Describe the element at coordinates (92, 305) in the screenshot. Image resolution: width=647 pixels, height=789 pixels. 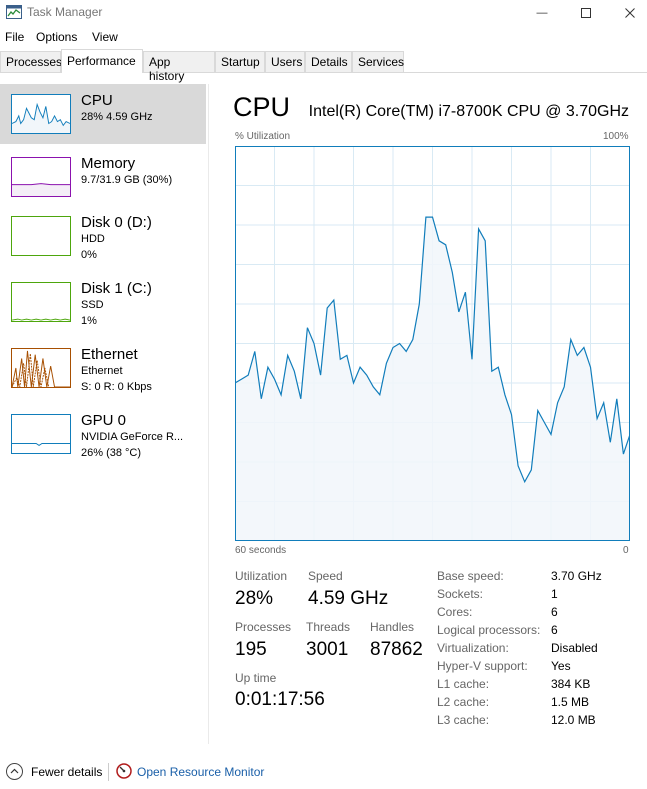
I see `sidebar-item-type: SSD` at that location.